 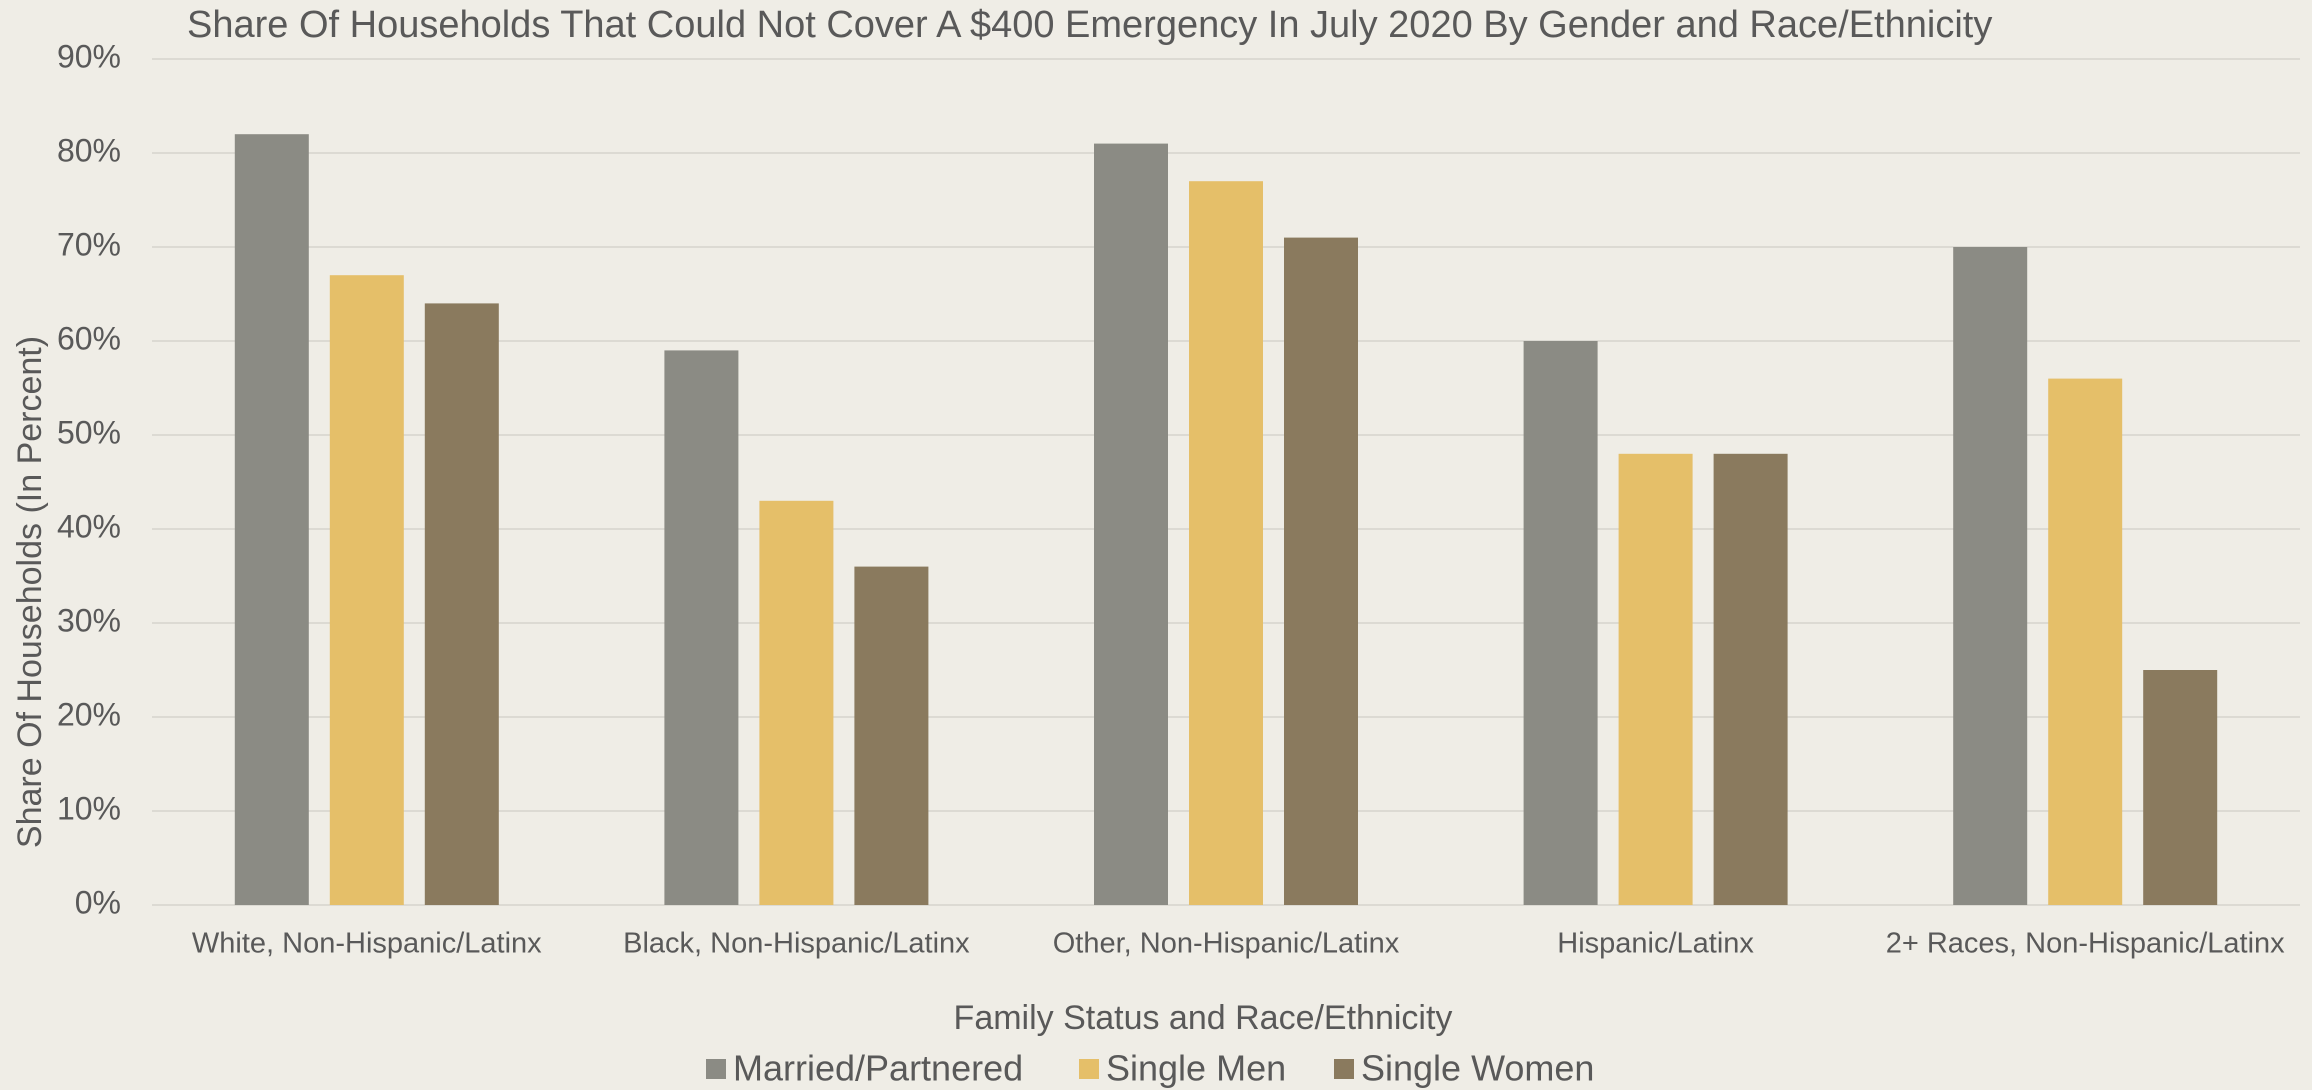 I want to click on legend-label: Married/Partnered, so click(x=878, y=1068).